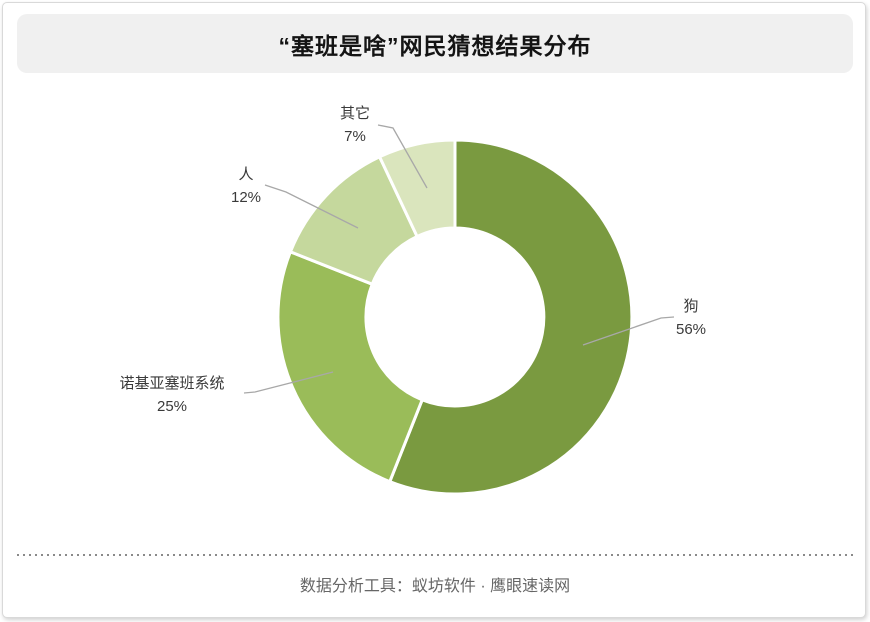  I want to click on chart-title-bar: “塞班是啥”网民猜想结果分布, so click(435, 43).